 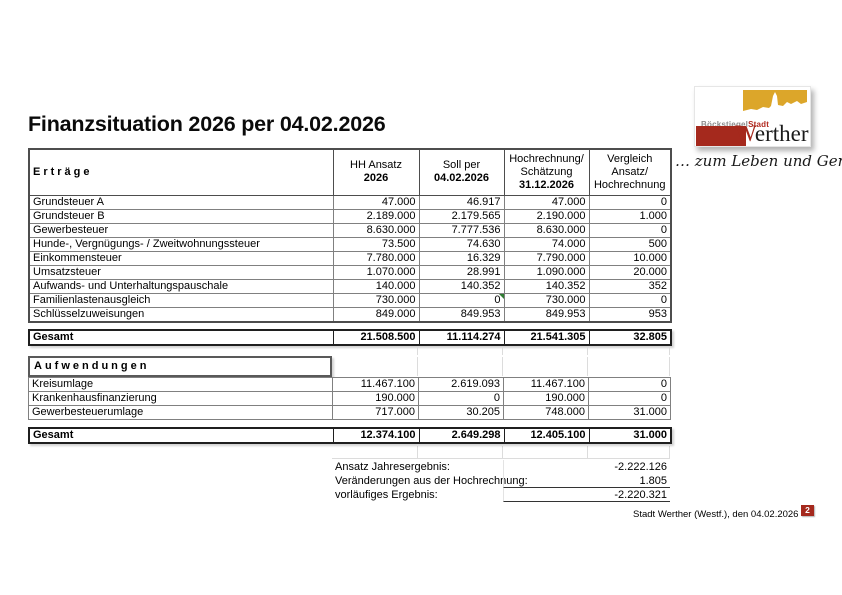 I want to click on value-cell: 140.352, so click(x=546, y=286).